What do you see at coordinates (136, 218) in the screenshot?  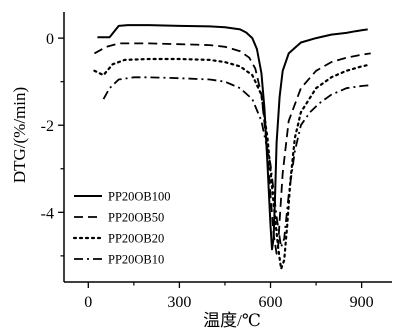 I see `legend-label-2: PP20OB50` at bounding box center [136, 218].